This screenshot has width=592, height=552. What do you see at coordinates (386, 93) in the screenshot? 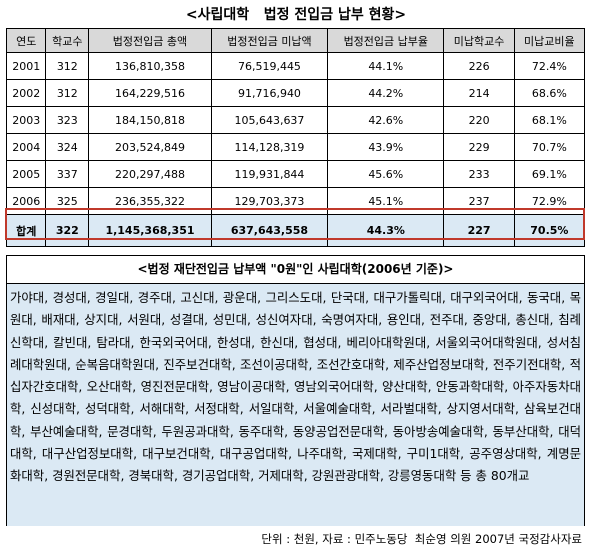
I see `cell: 44.2%` at bounding box center [386, 93].